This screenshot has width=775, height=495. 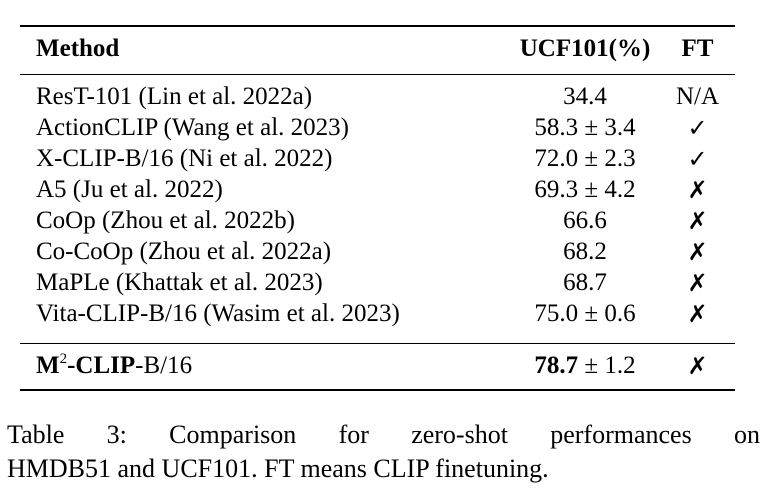 What do you see at coordinates (585, 220) in the screenshot?
I see `ucf-cell: 66.6` at bounding box center [585, 220].